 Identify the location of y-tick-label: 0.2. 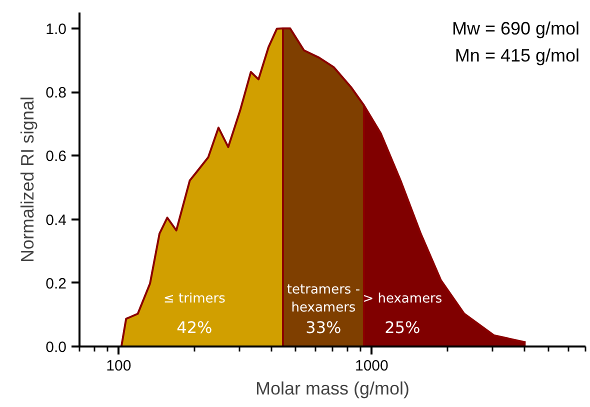
(56, 283).